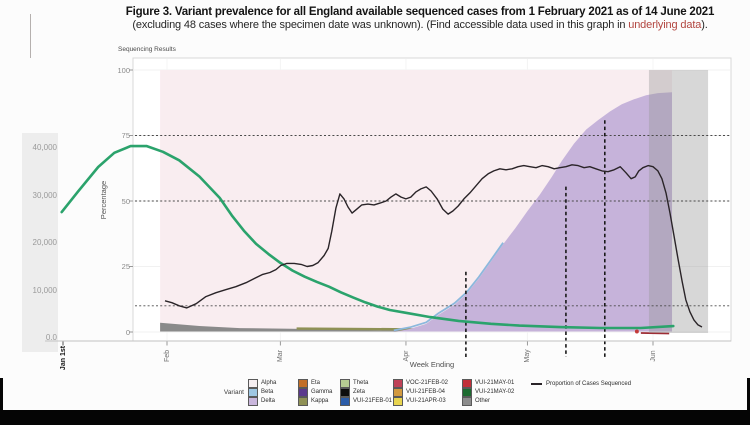  Describe the element at coordinates (303, 401) in the screenshot. I see `kappa-swatch` at that location.